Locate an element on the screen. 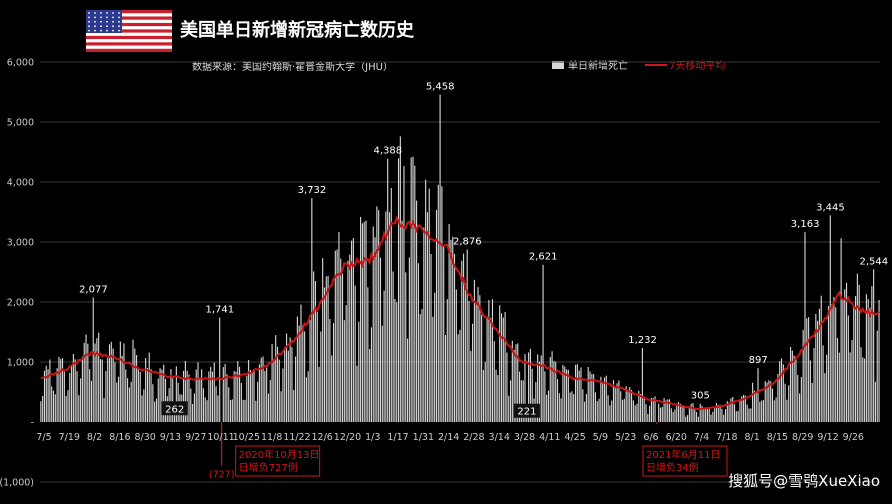  x-tick-label: 10/25 is located at coordinates (246, 437).